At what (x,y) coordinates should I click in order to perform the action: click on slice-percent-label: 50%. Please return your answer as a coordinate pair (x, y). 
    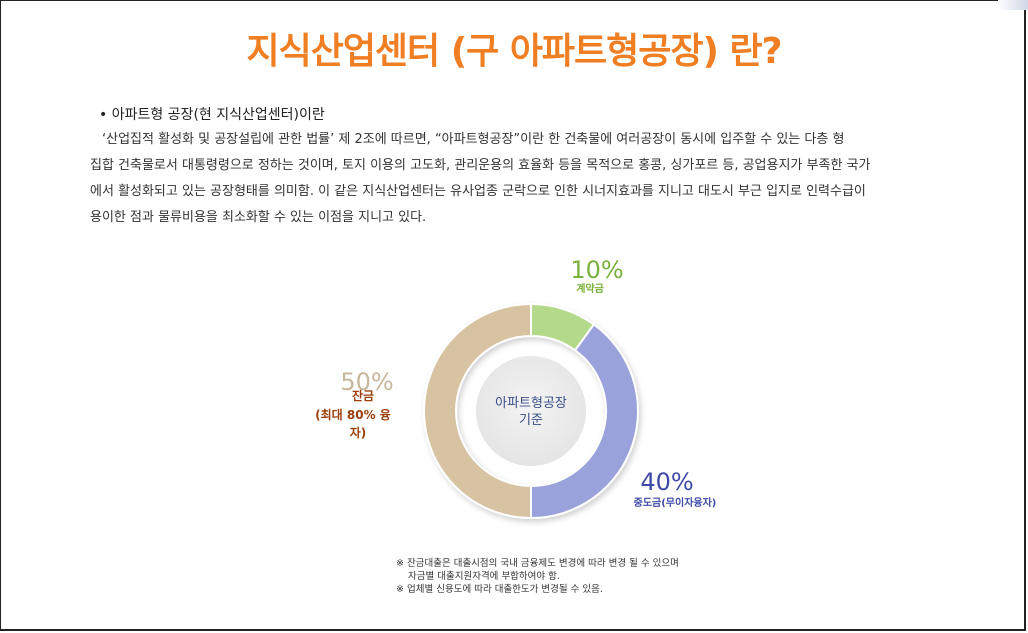
    Looking at the image, I should click on (366, 382).